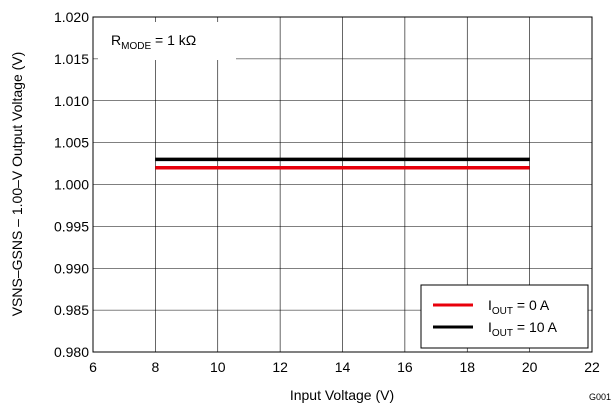 The height and width of the screenshot is (409, 613). Describe the element at coordinates (17, 184) in the screenshot. I see `y-axis-label: VSNS–GSNS – 1.00–V Output Voltage (V)` at that location.